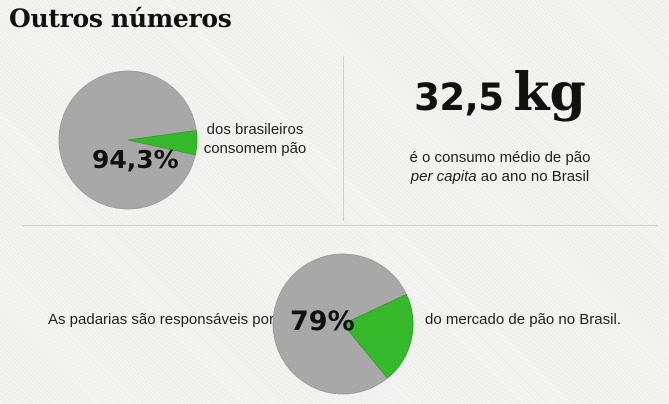 This screenshot has width=669, height=404. Describe the element at coordinates (255, 129) in the screenshot. I see `description-line: dos brasileiros` at that location.